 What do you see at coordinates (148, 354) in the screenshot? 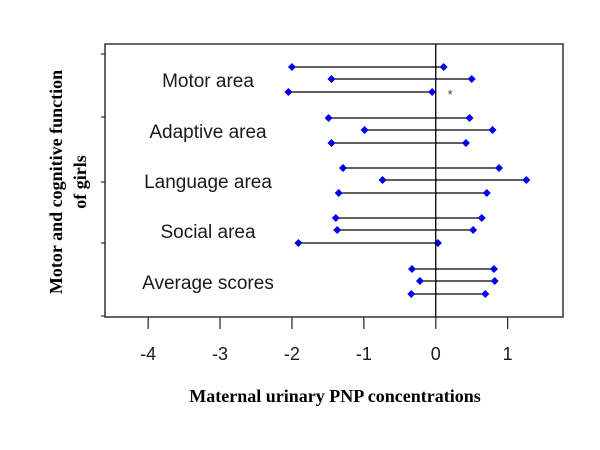
I see `x-tick-label: -4` at bounding box center [148, 354].